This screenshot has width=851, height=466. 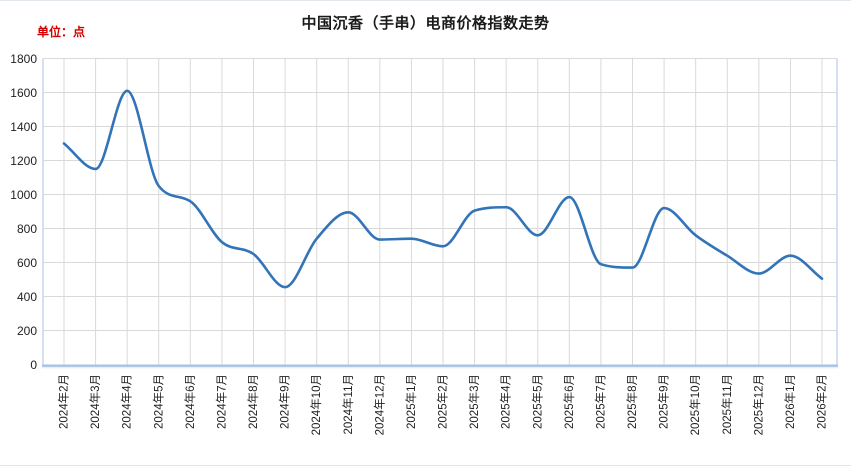 I want to click on x-tick-label: 2024年8月, so click(x=253, y=401).